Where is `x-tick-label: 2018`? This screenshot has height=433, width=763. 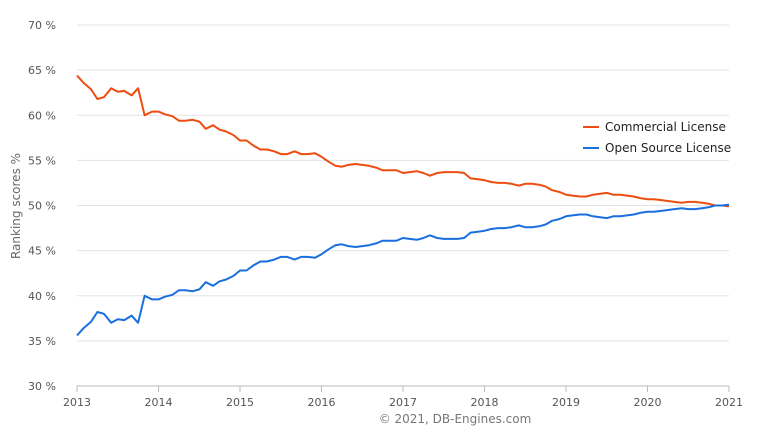
x-tick-label: 2018 is located at coordinates (485, 402).